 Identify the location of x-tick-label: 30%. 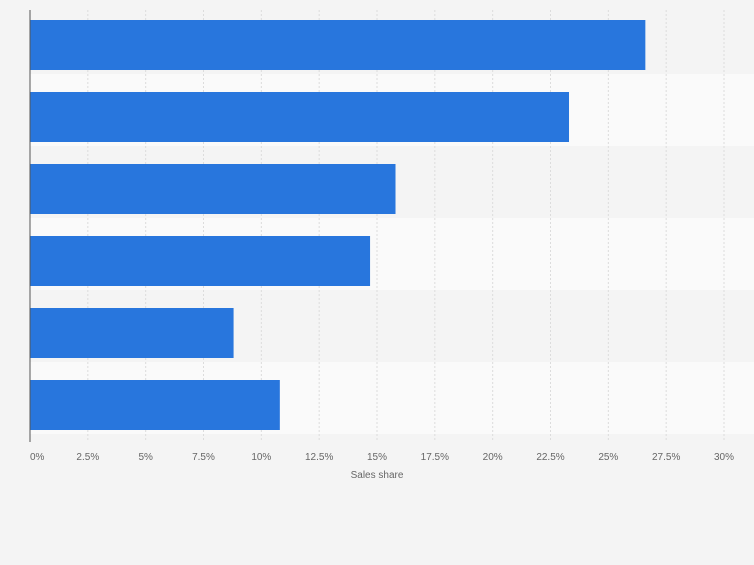
(724, 457).